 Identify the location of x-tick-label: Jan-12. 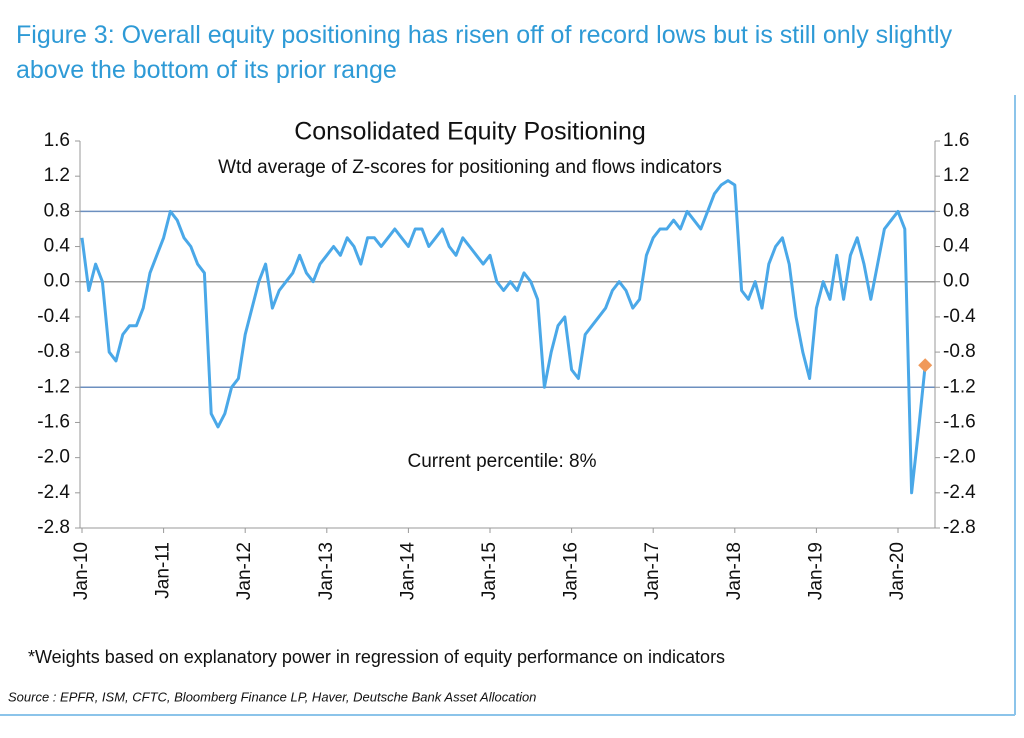
(244, 571).